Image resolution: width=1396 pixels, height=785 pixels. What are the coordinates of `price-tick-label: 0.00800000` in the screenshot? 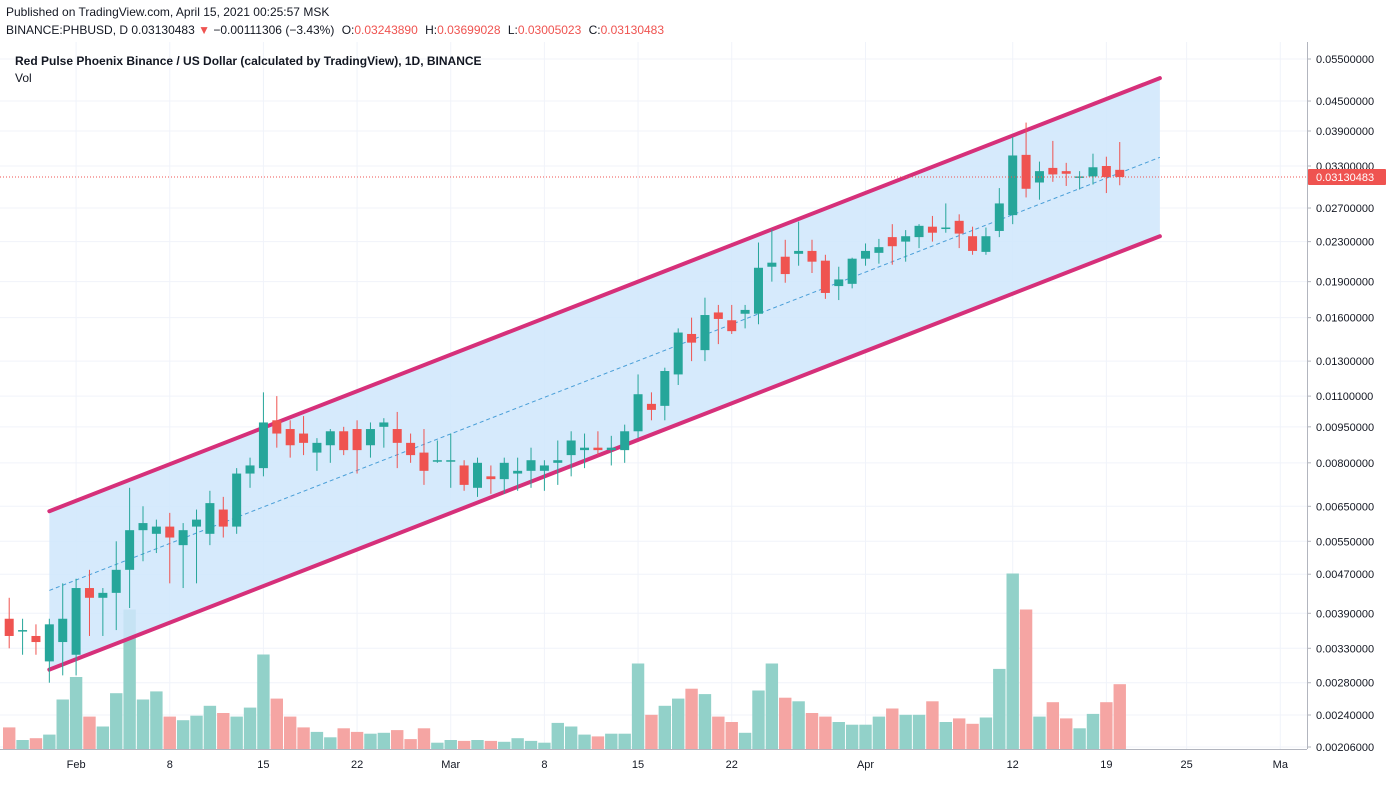 It's located at (1345, 464).